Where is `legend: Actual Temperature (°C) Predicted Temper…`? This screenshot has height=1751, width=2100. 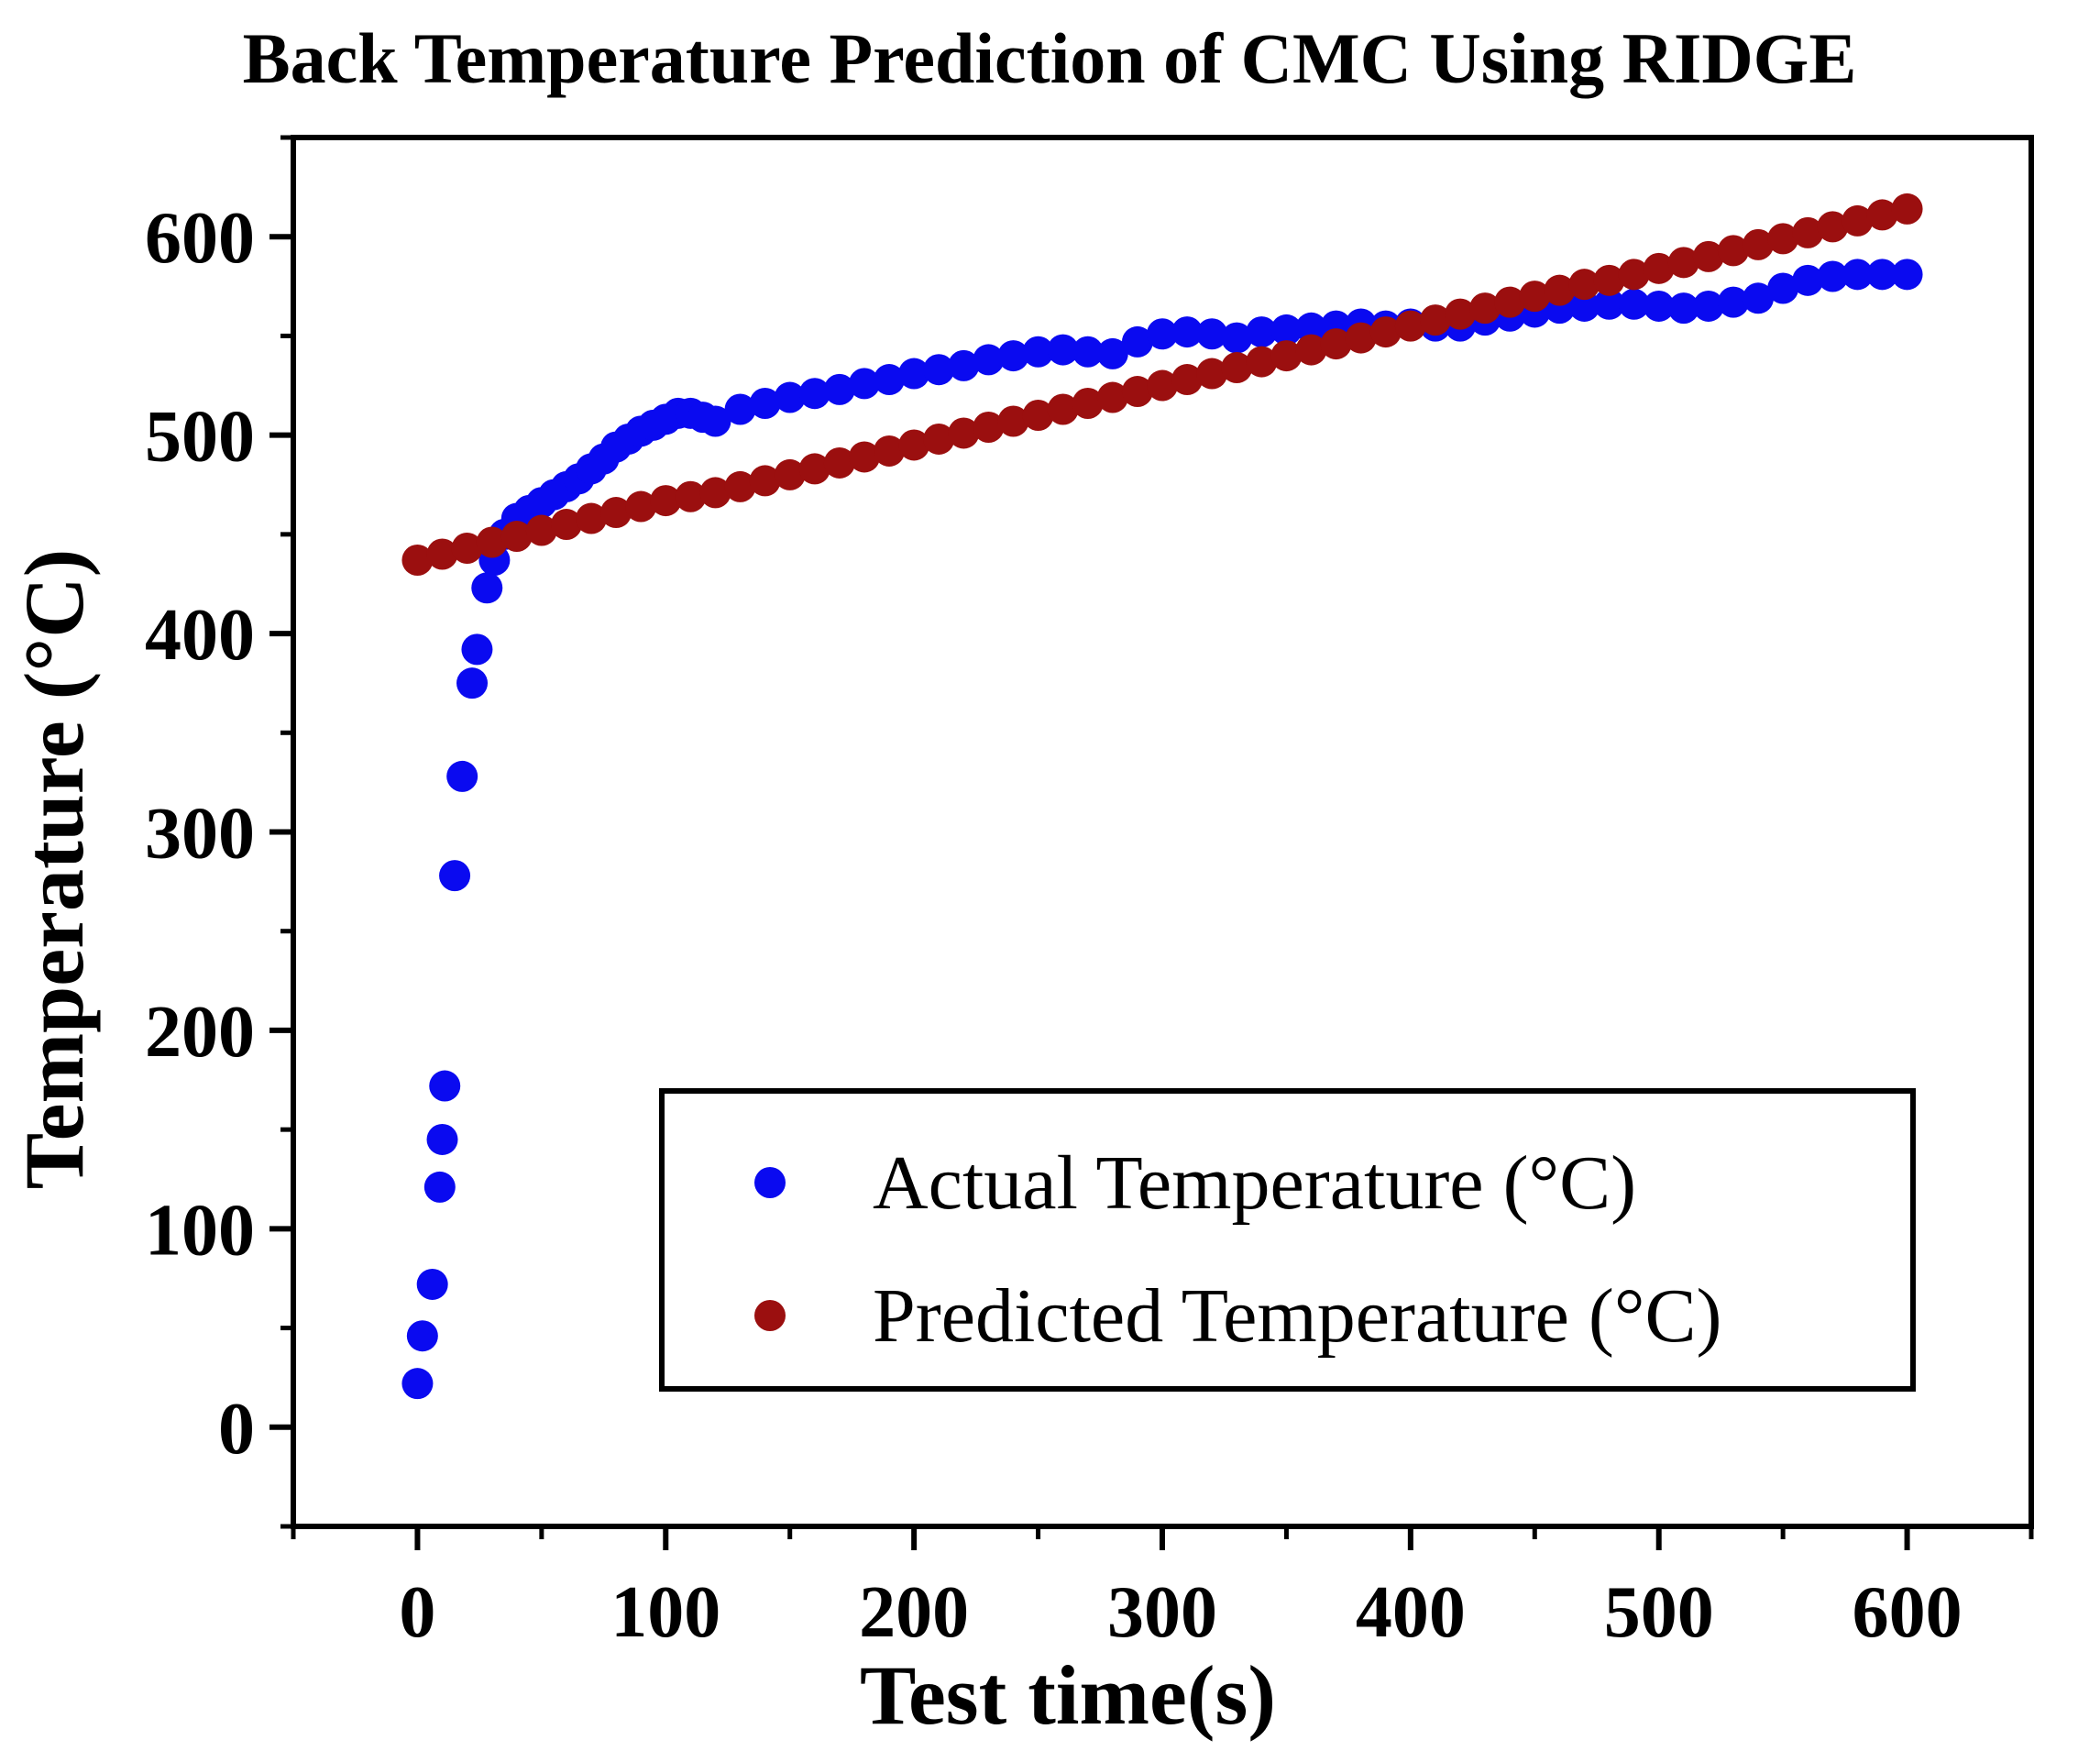 legend: Actual Temperature (°C) Predicted Temper… is located at coordinates (1287, 1240).